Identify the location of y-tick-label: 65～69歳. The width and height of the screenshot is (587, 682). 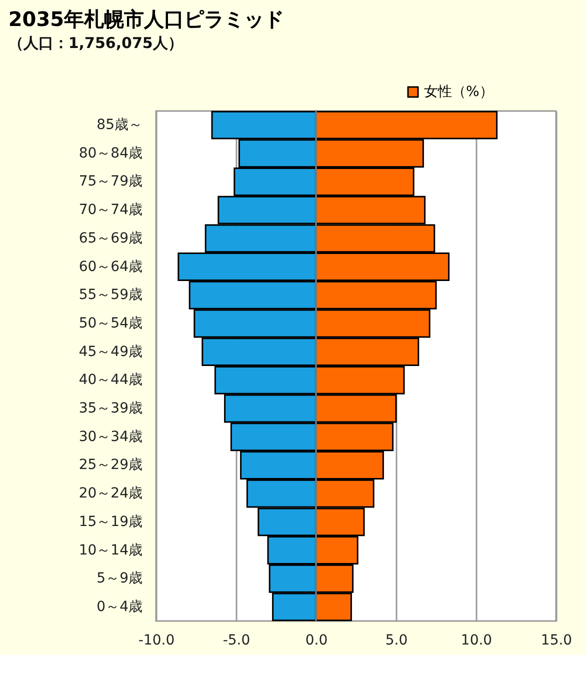
(110, 238).